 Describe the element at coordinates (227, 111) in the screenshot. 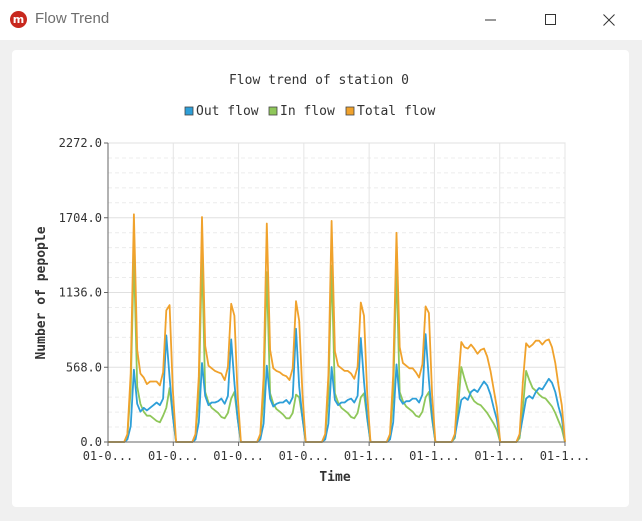

I see `legend-label: Out flow` at that location.